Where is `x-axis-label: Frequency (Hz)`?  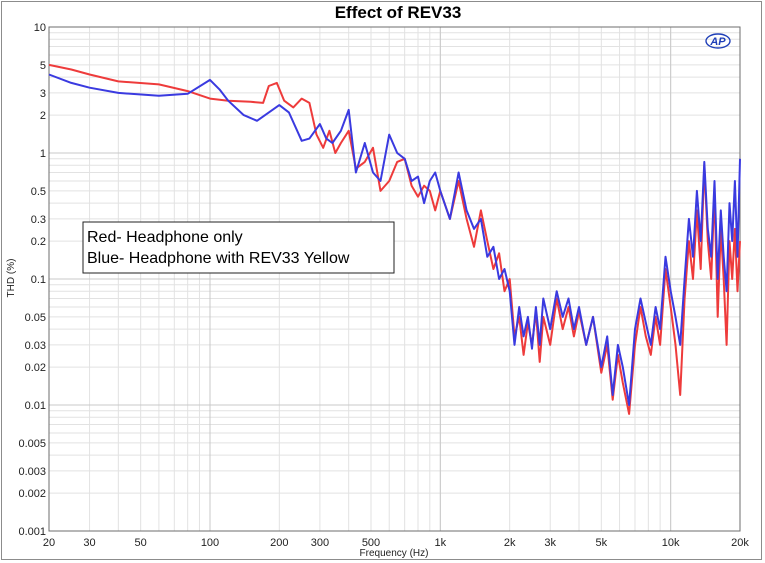 x-axis-label: Frequency (Hz) is located at coordinates (394, 553).